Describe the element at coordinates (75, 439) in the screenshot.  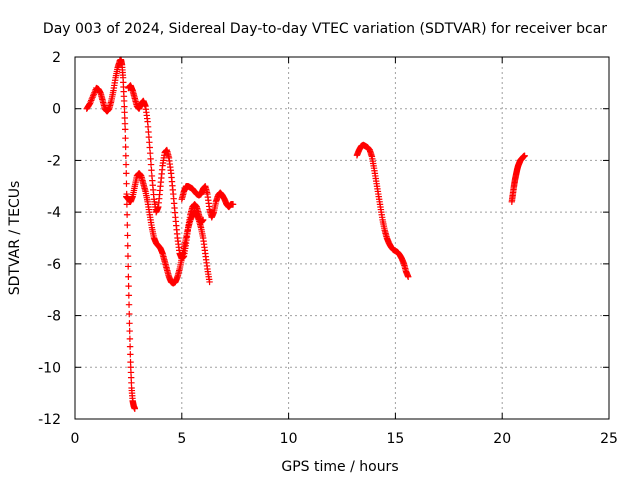
I see `x-tick-label: 0` at that location.